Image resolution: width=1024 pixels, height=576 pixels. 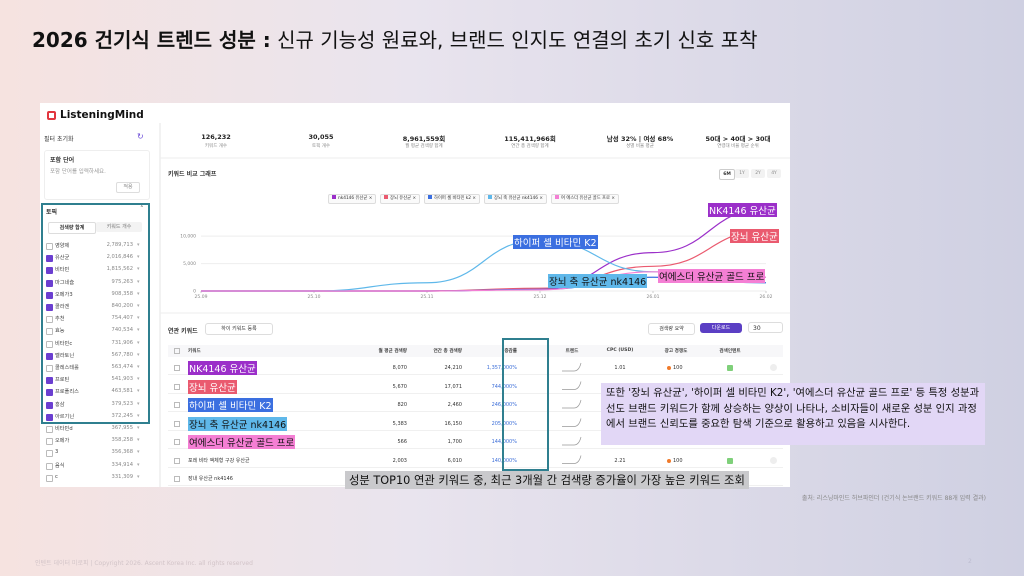 What do you see at coordinates (230, 405) in the screenshot?
I see `keyword: 하이퍼 셀 비타민 K2` at bounding box center [230, 405].